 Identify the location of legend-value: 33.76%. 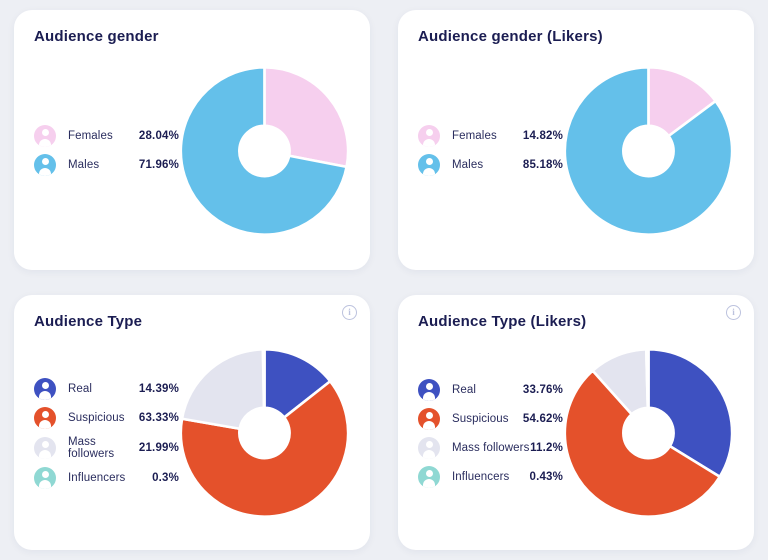
(543, 389).